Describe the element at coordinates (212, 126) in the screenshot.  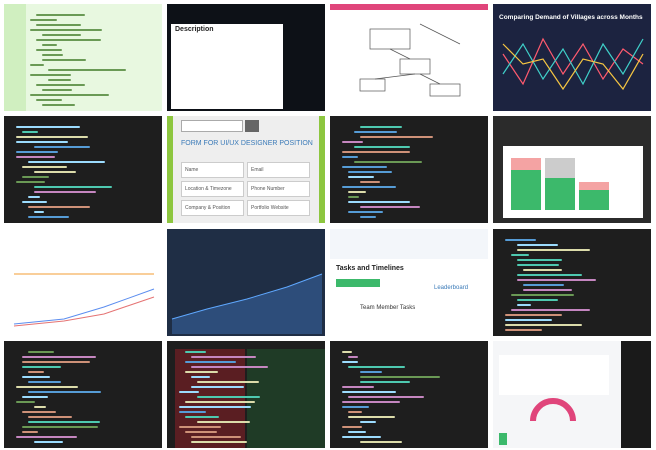
I see `search-box` at that location.